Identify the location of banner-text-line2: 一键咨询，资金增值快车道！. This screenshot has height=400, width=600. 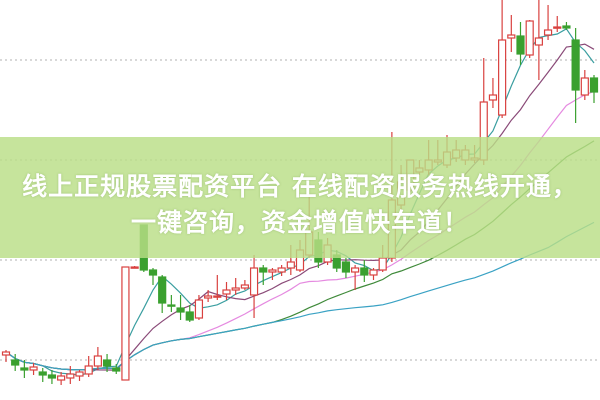
(299, 222).